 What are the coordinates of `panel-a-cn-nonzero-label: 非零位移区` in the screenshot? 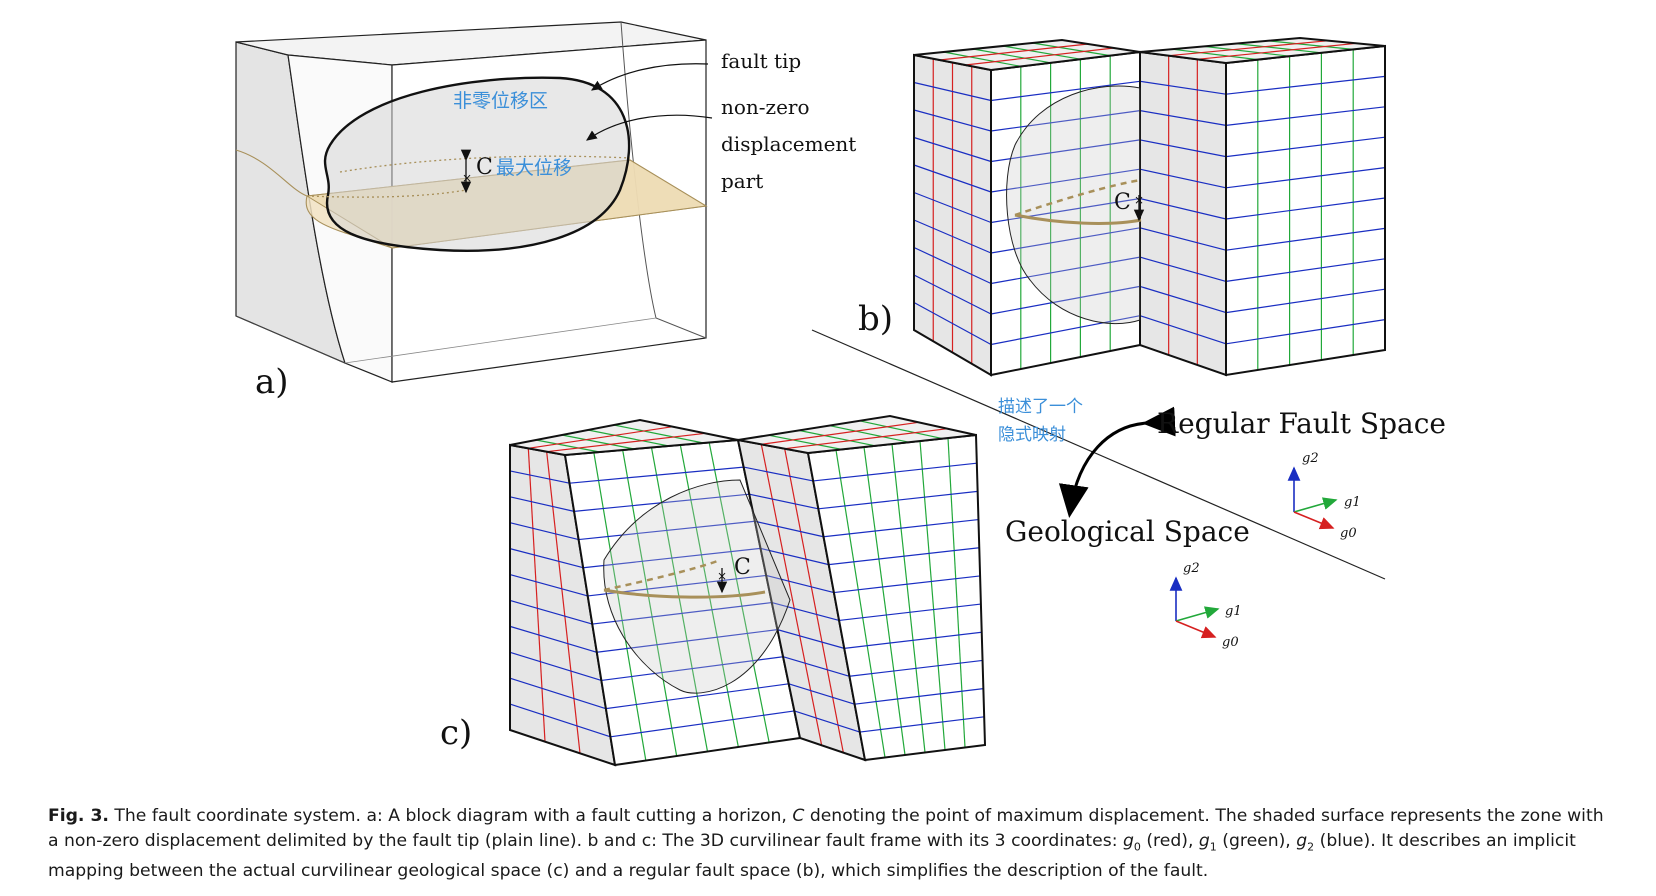 It's located at (500, 101).